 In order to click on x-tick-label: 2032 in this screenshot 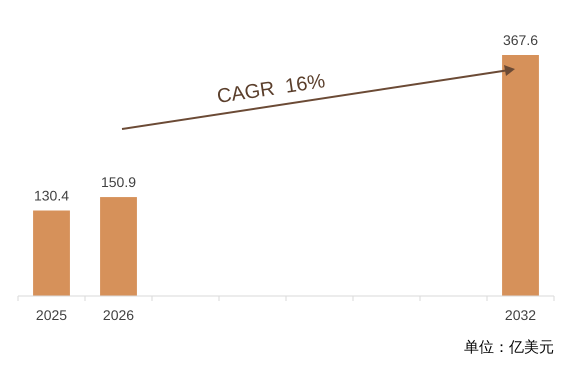, I will do `click(520, 315)`.